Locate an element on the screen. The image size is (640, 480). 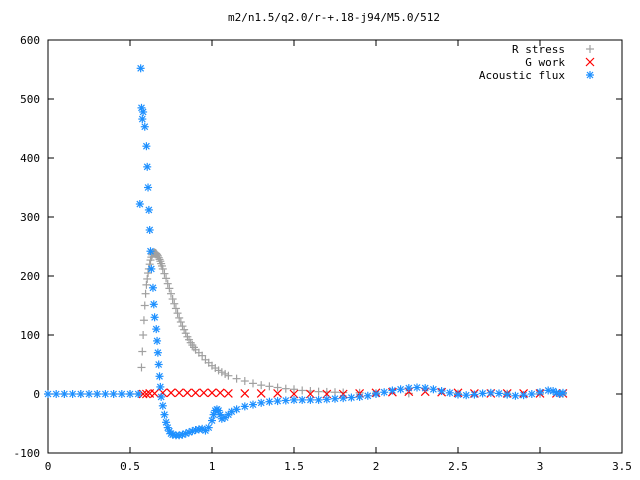
y-tick-label: -100 is located at coordinates (27, 453).